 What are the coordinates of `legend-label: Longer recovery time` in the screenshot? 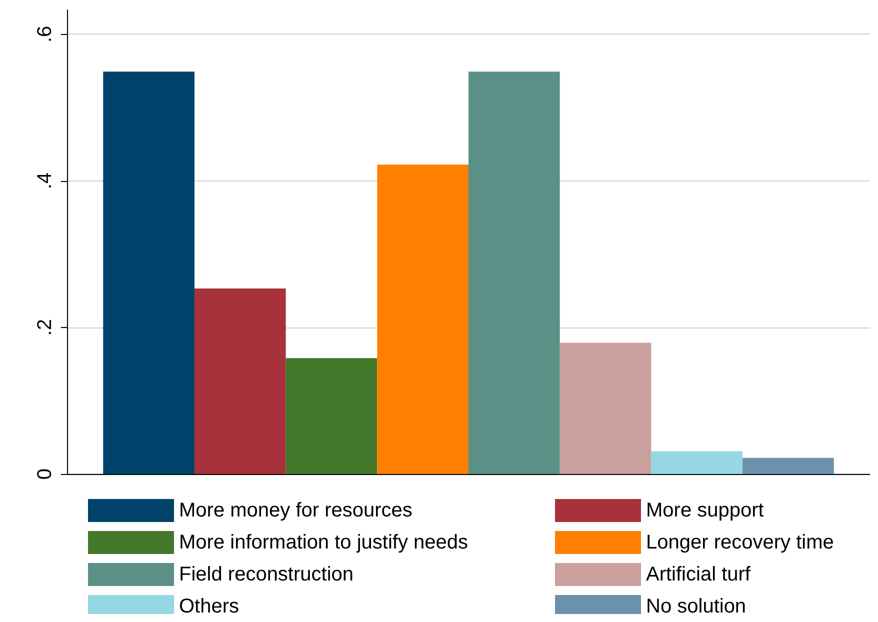 It's located at (740, 543).